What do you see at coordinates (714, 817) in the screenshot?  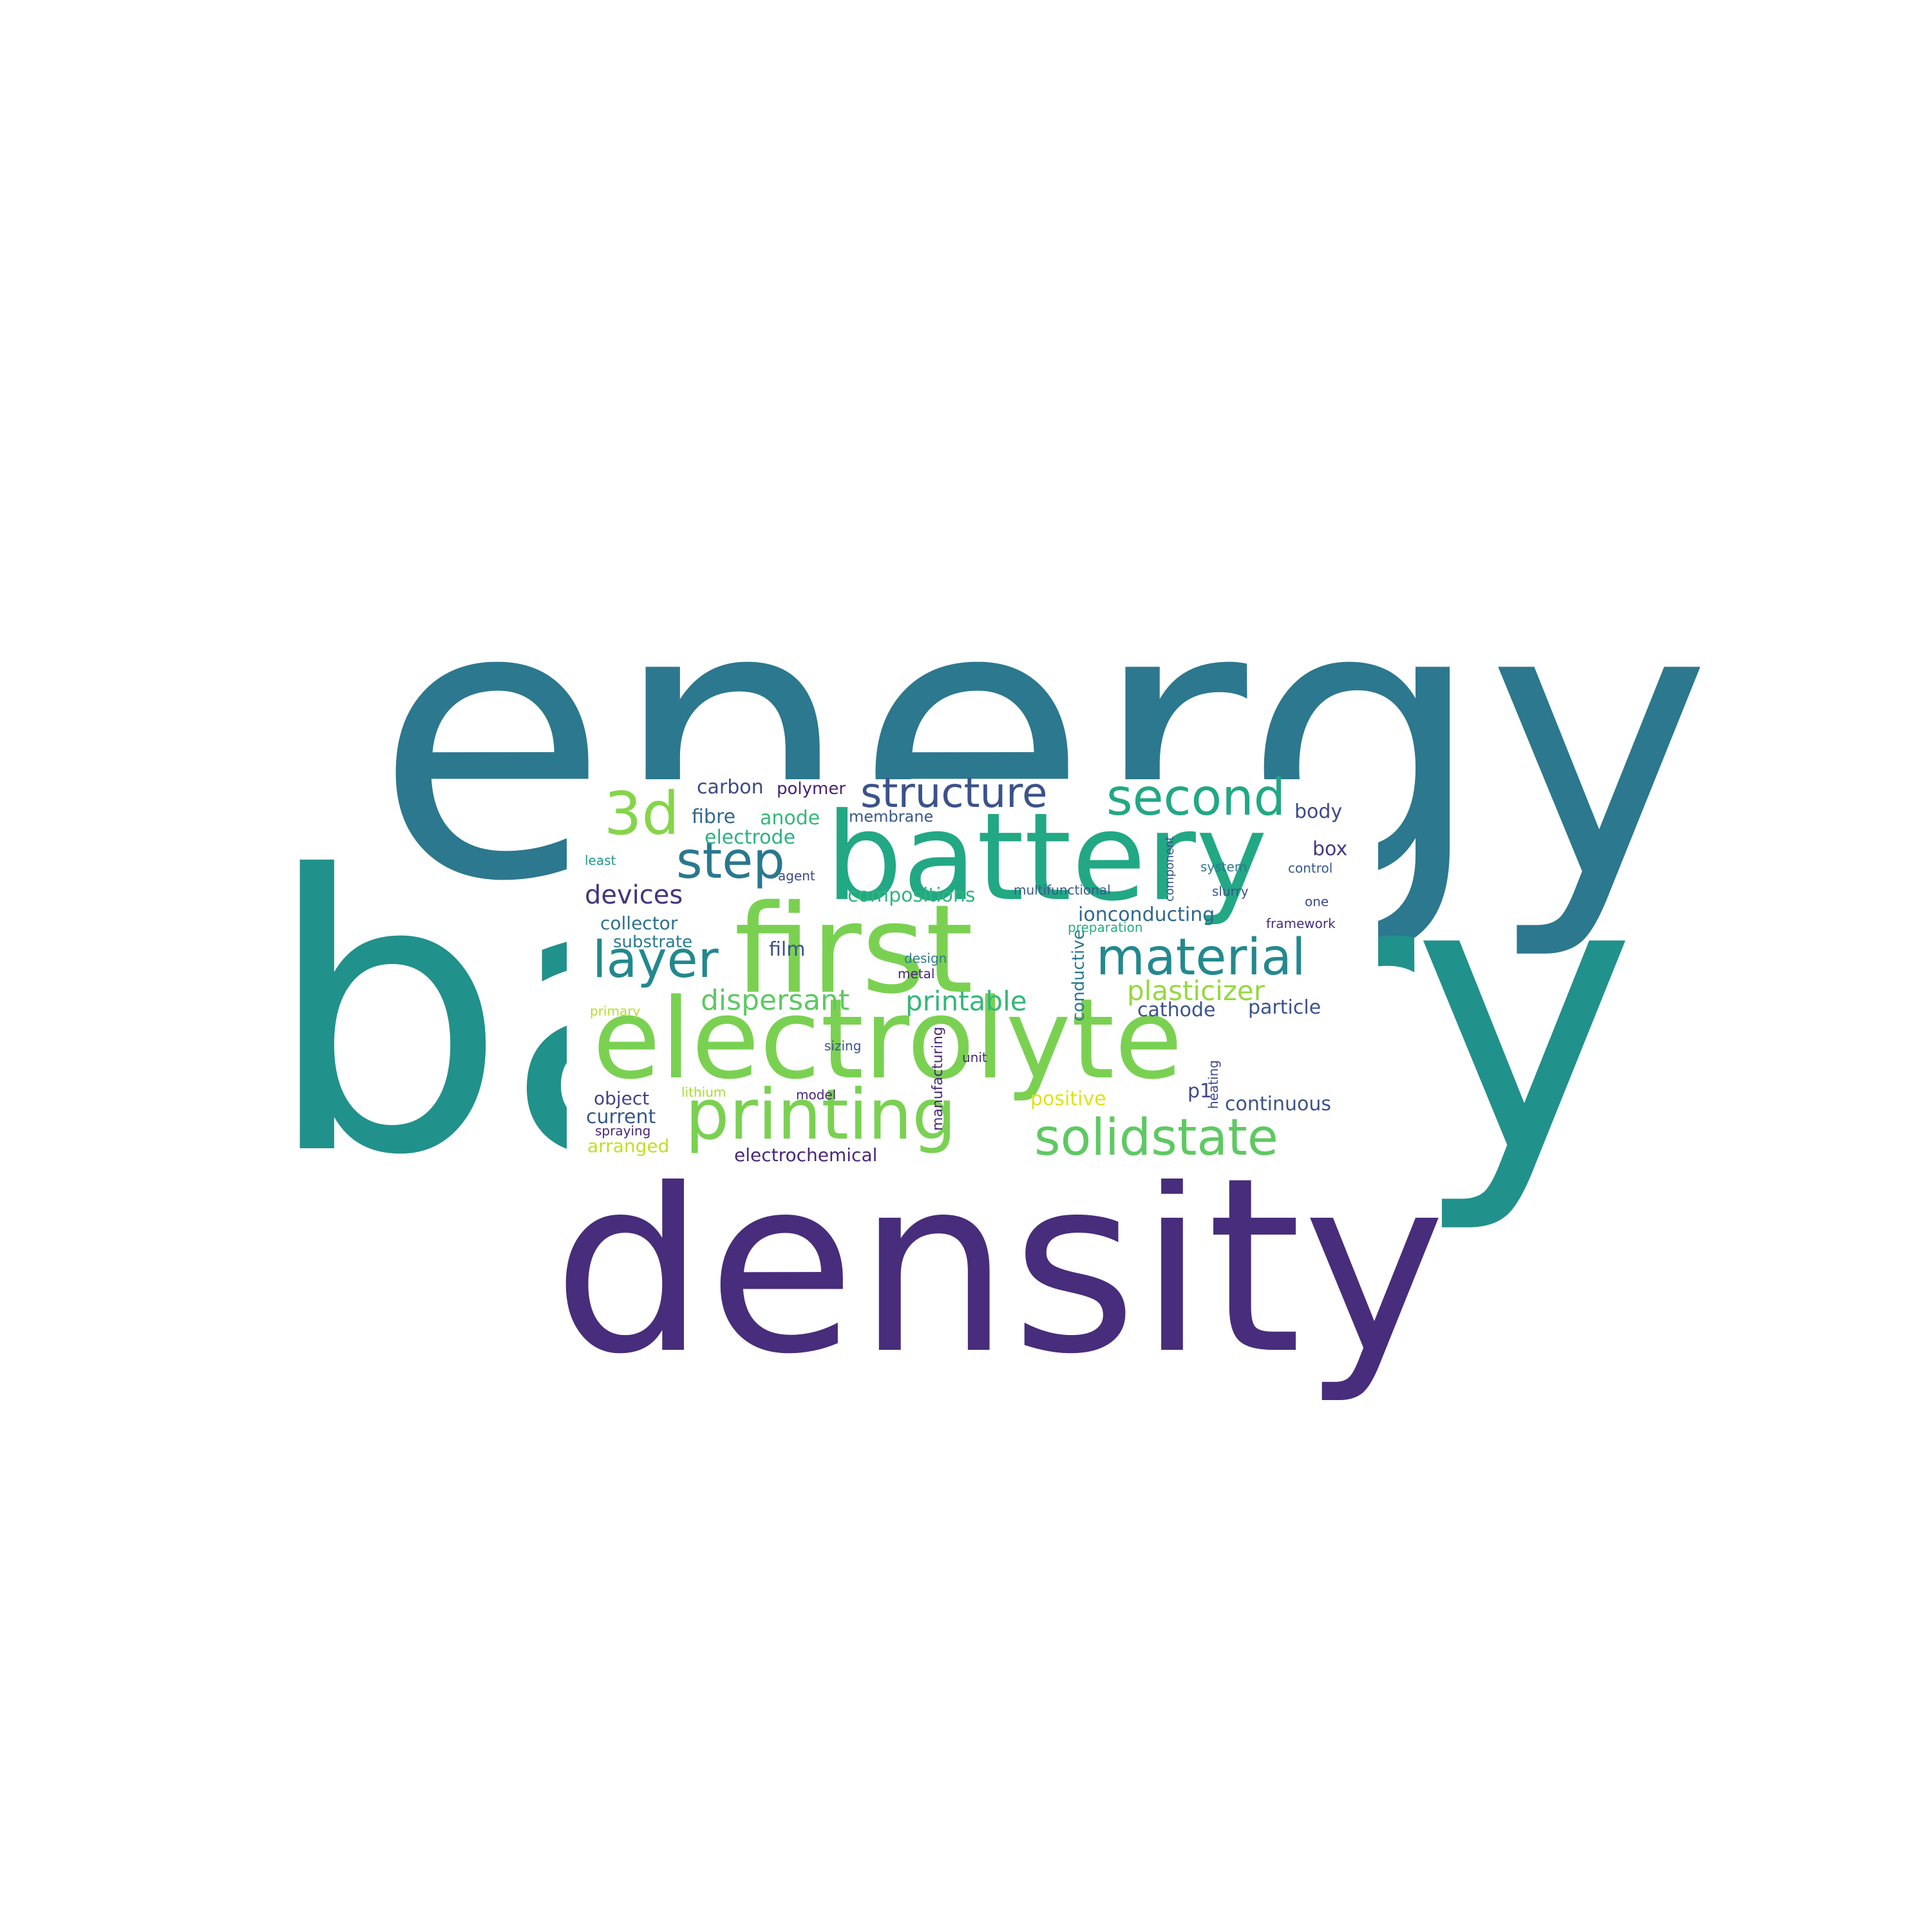 I see `word-fibre: fibre` at bounding box center [714, 817].